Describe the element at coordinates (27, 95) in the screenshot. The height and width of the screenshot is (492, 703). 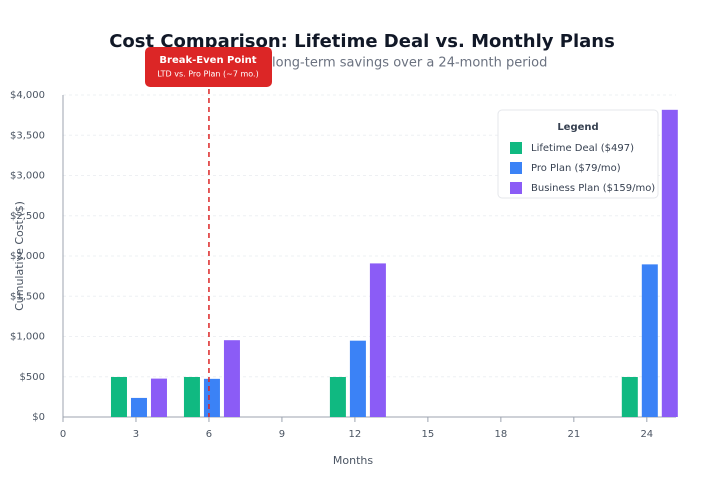
I see `y-tick-label: $4,000` at that location.